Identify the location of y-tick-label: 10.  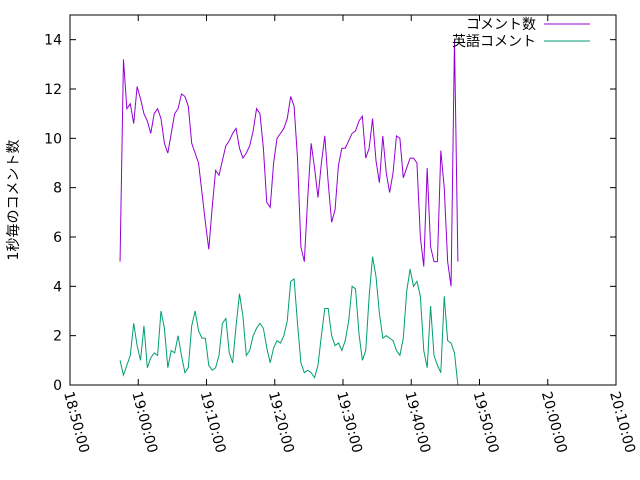
(53, 139).